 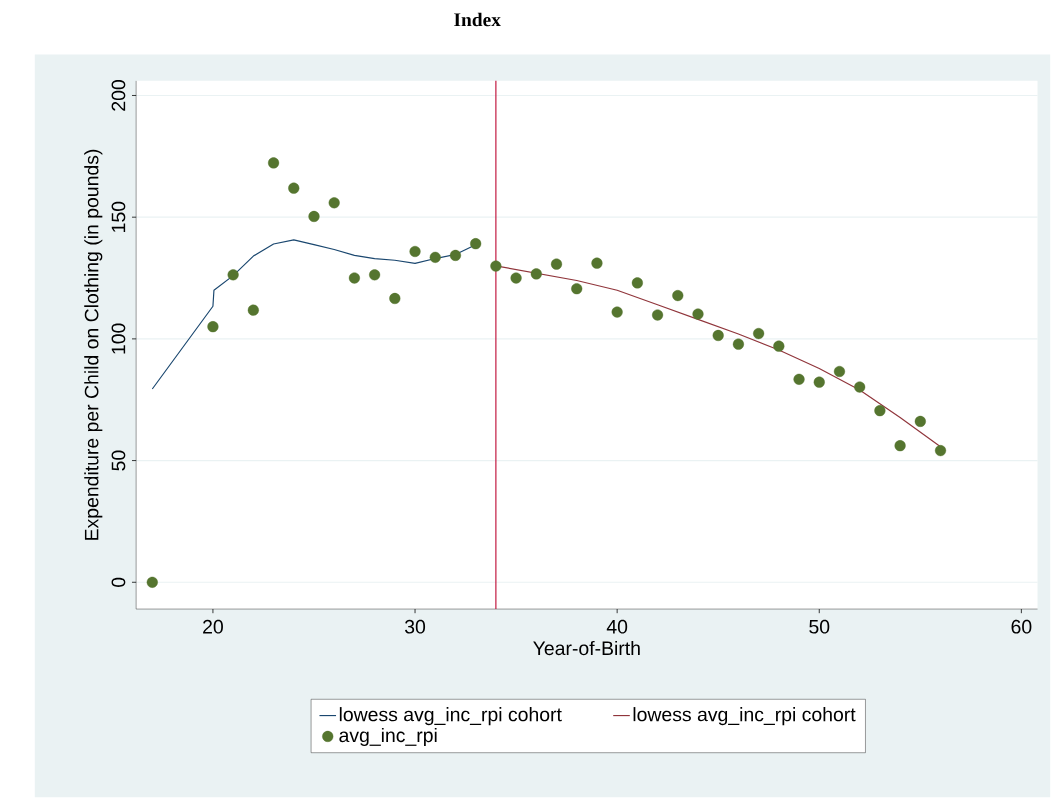 I want to click on x-axis-title: Year-of-Birth, so click(x=586, y=648).